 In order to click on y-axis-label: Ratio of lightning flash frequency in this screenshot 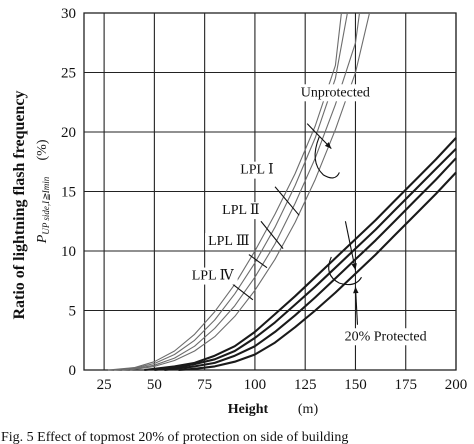, I will do `click(19, 204)`.